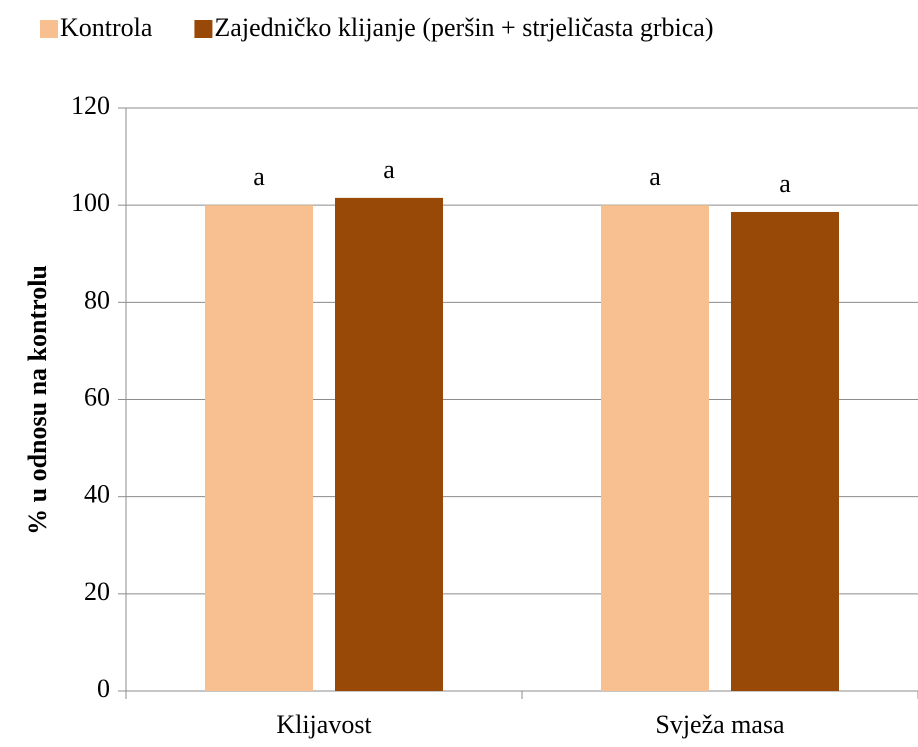 The image size is (918, 747). Describe the element at coordinates (720, 724) in the screenshot. I see `x-tick-label: Svježa masa` at that location.